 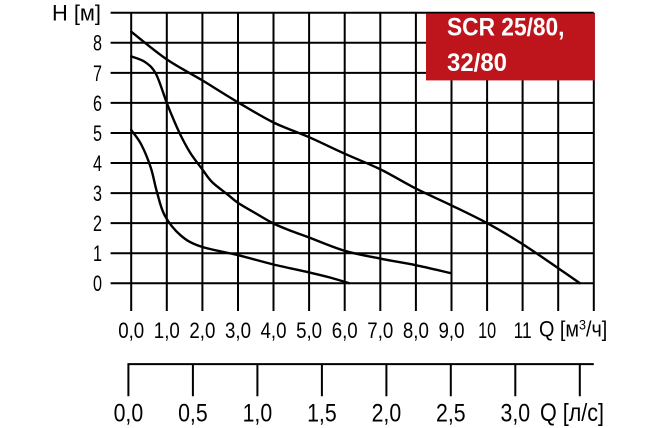 I want to click on svg-text: 1,5, so click(x=322, y=414).